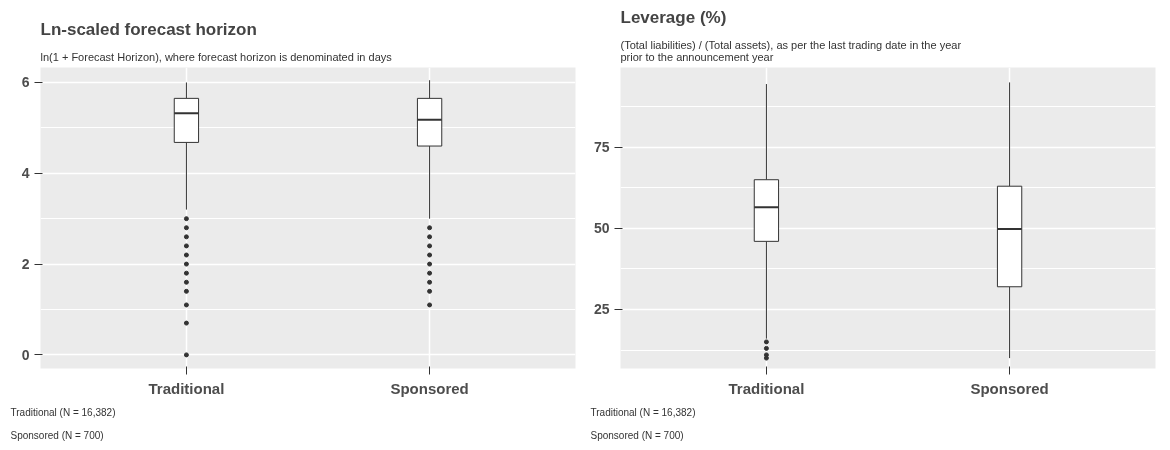  Describe the element at coordinates (601, 147) in the screenshot. I see `y-tick-label: 75` at that location.